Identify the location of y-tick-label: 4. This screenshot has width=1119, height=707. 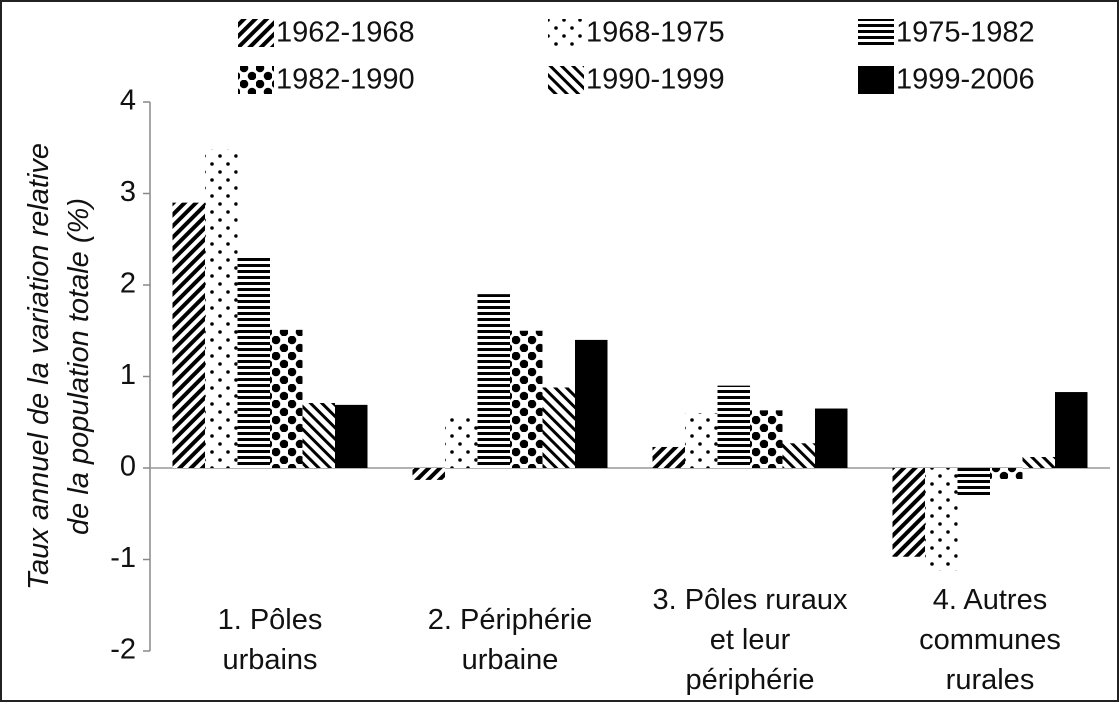
(128, 101).